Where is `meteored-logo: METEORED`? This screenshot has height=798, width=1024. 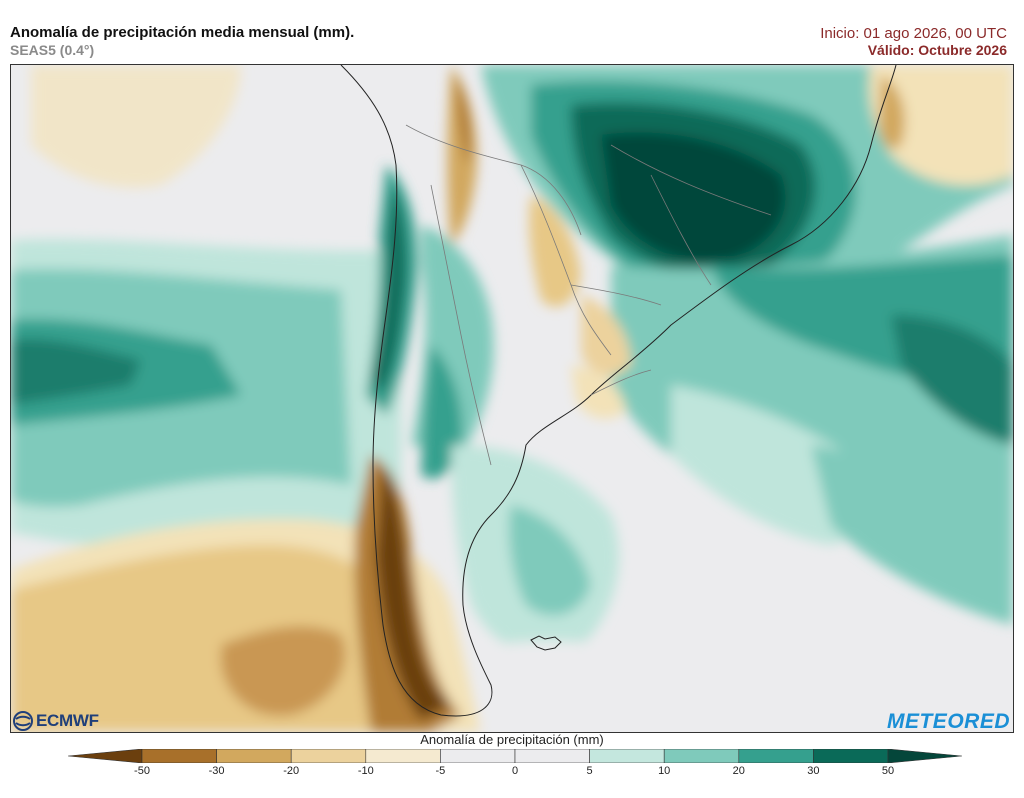 meteored-logo: METEORED is located at coordinates (948, 721).